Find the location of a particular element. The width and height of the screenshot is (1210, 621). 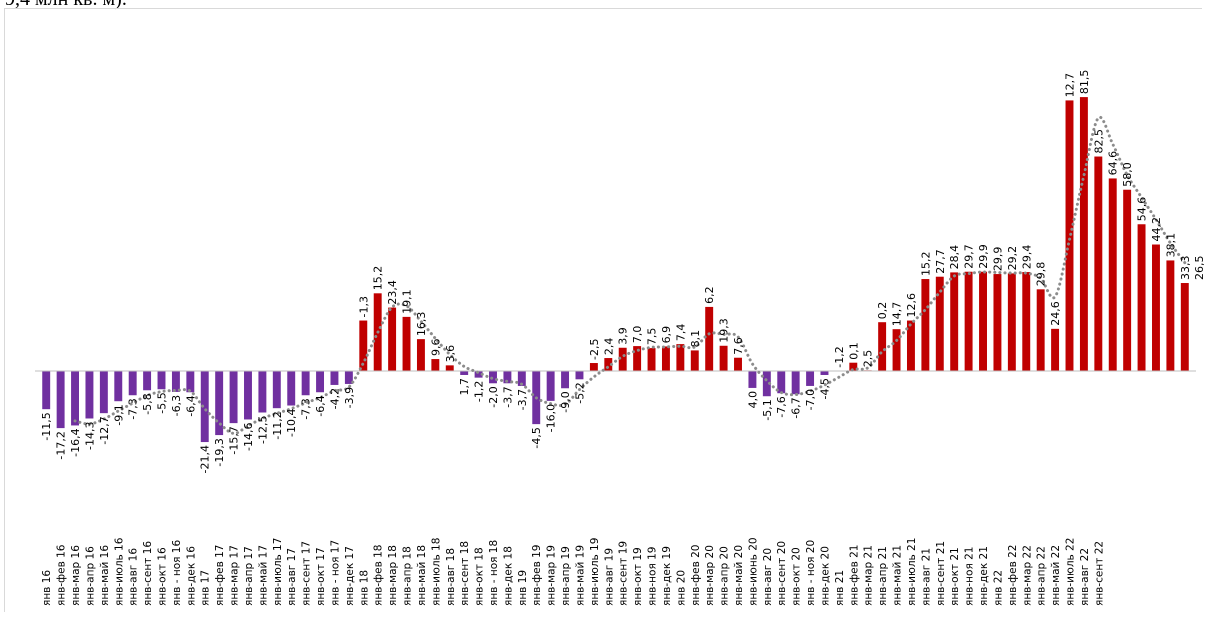

data-label: 29,9 is located at coordinates (983, 256).